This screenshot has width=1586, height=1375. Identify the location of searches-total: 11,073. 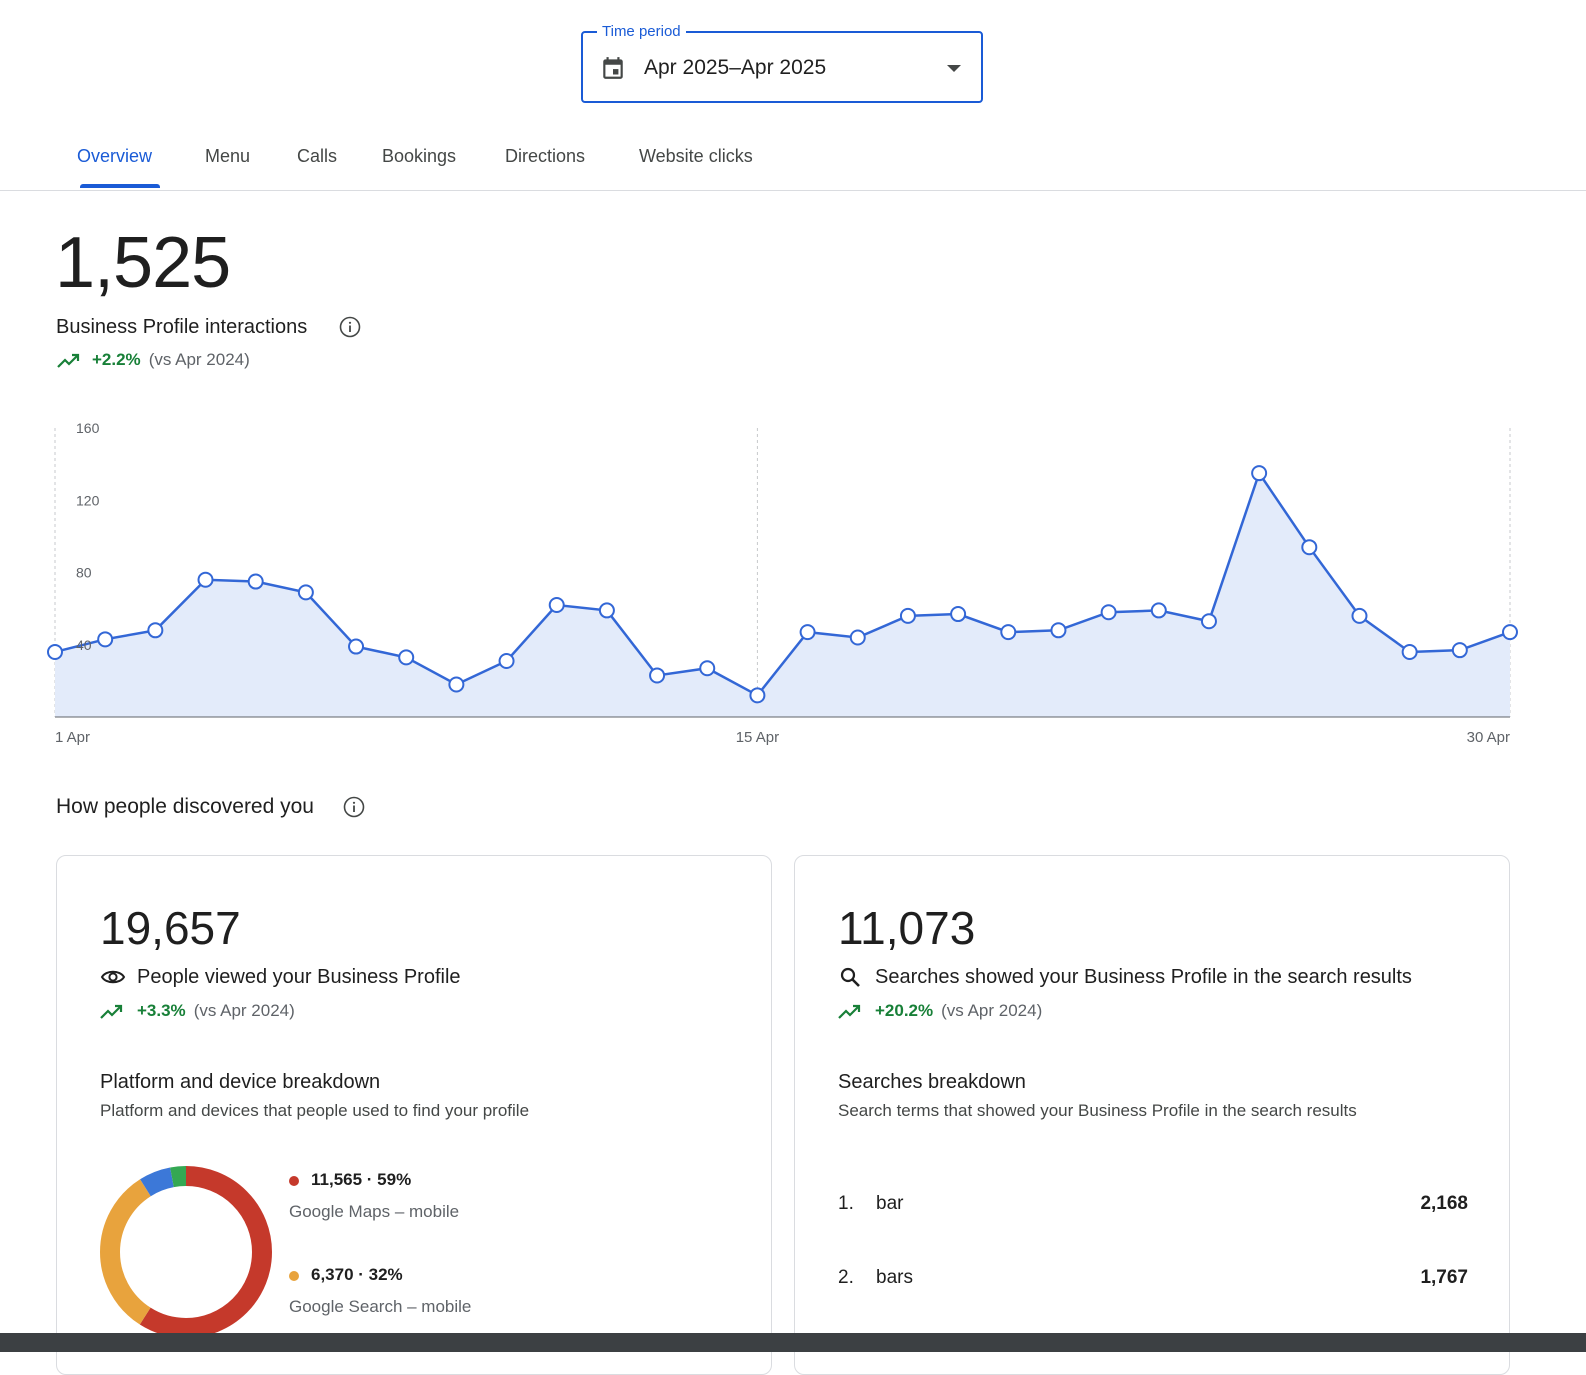
(907, 928).